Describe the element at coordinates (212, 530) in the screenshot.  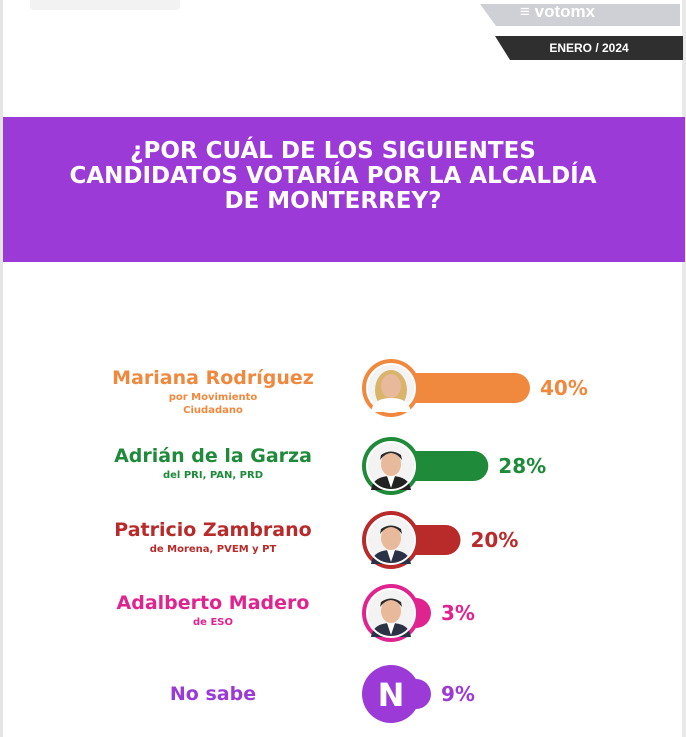
I see `candidate-name: Patricio Zambrano` at that location.